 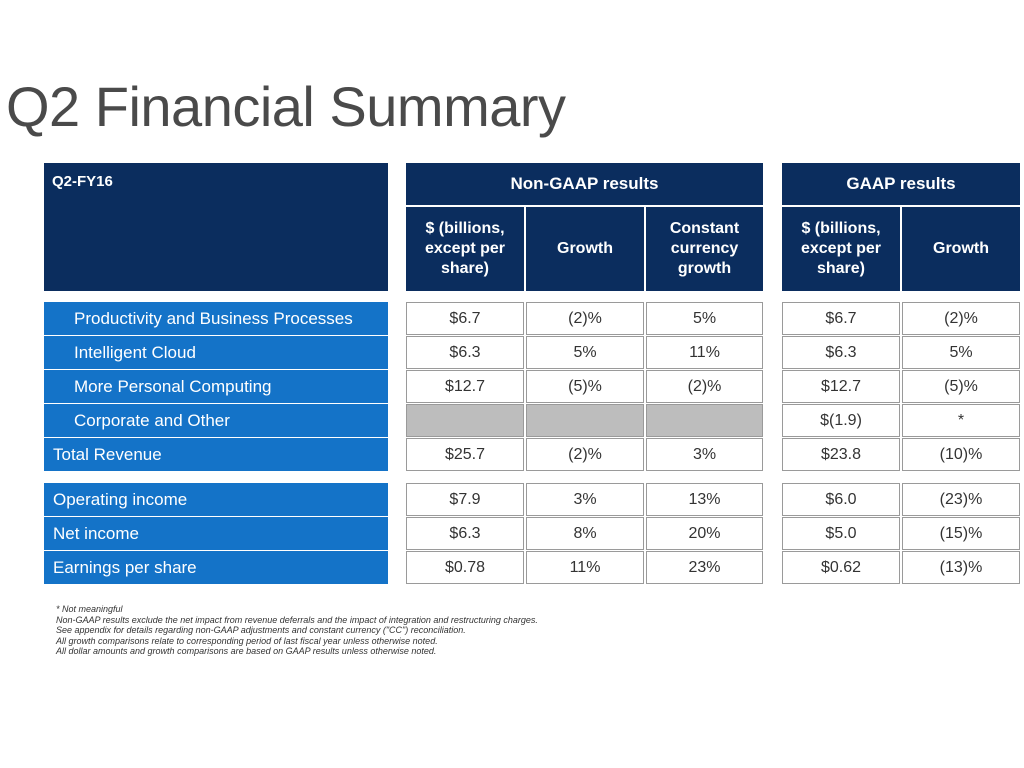 What do you see at coordinates (216, 318) in the screenshot?
I see `row-label: Productivity and Business Processes` at bounding box center [216, 318].